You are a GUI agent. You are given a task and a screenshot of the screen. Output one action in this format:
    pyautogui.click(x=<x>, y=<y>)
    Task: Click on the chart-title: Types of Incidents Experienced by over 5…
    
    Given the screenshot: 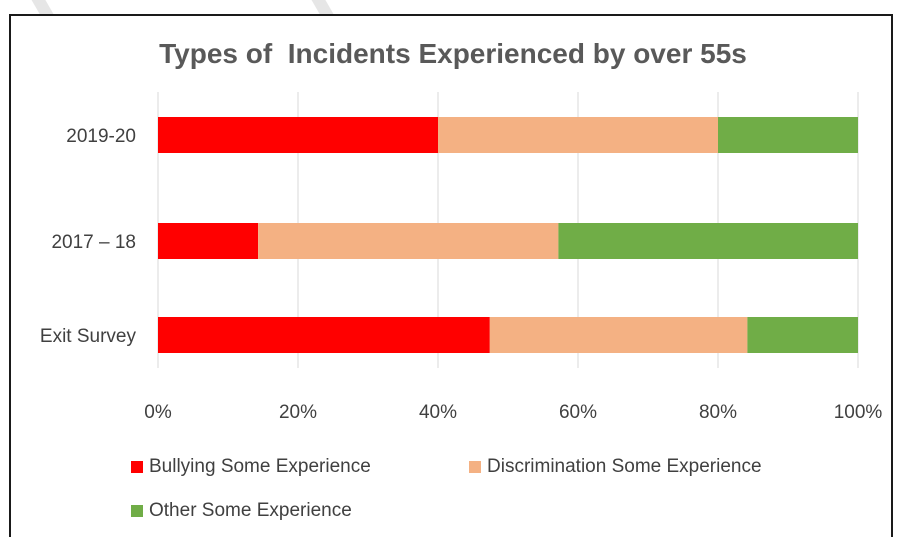 What is the action you would take?
    pyautogui.click(x=453, y=53)
    